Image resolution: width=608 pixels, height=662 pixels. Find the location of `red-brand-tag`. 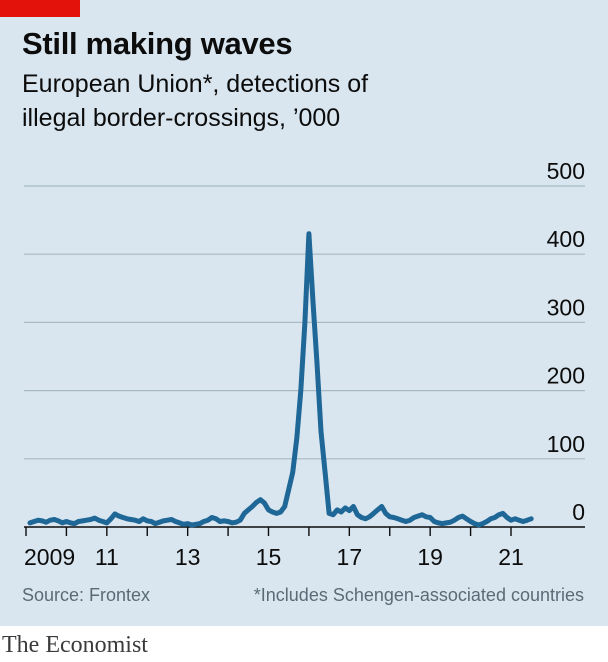

red-brand-tag is located at coordinates (40, 8).